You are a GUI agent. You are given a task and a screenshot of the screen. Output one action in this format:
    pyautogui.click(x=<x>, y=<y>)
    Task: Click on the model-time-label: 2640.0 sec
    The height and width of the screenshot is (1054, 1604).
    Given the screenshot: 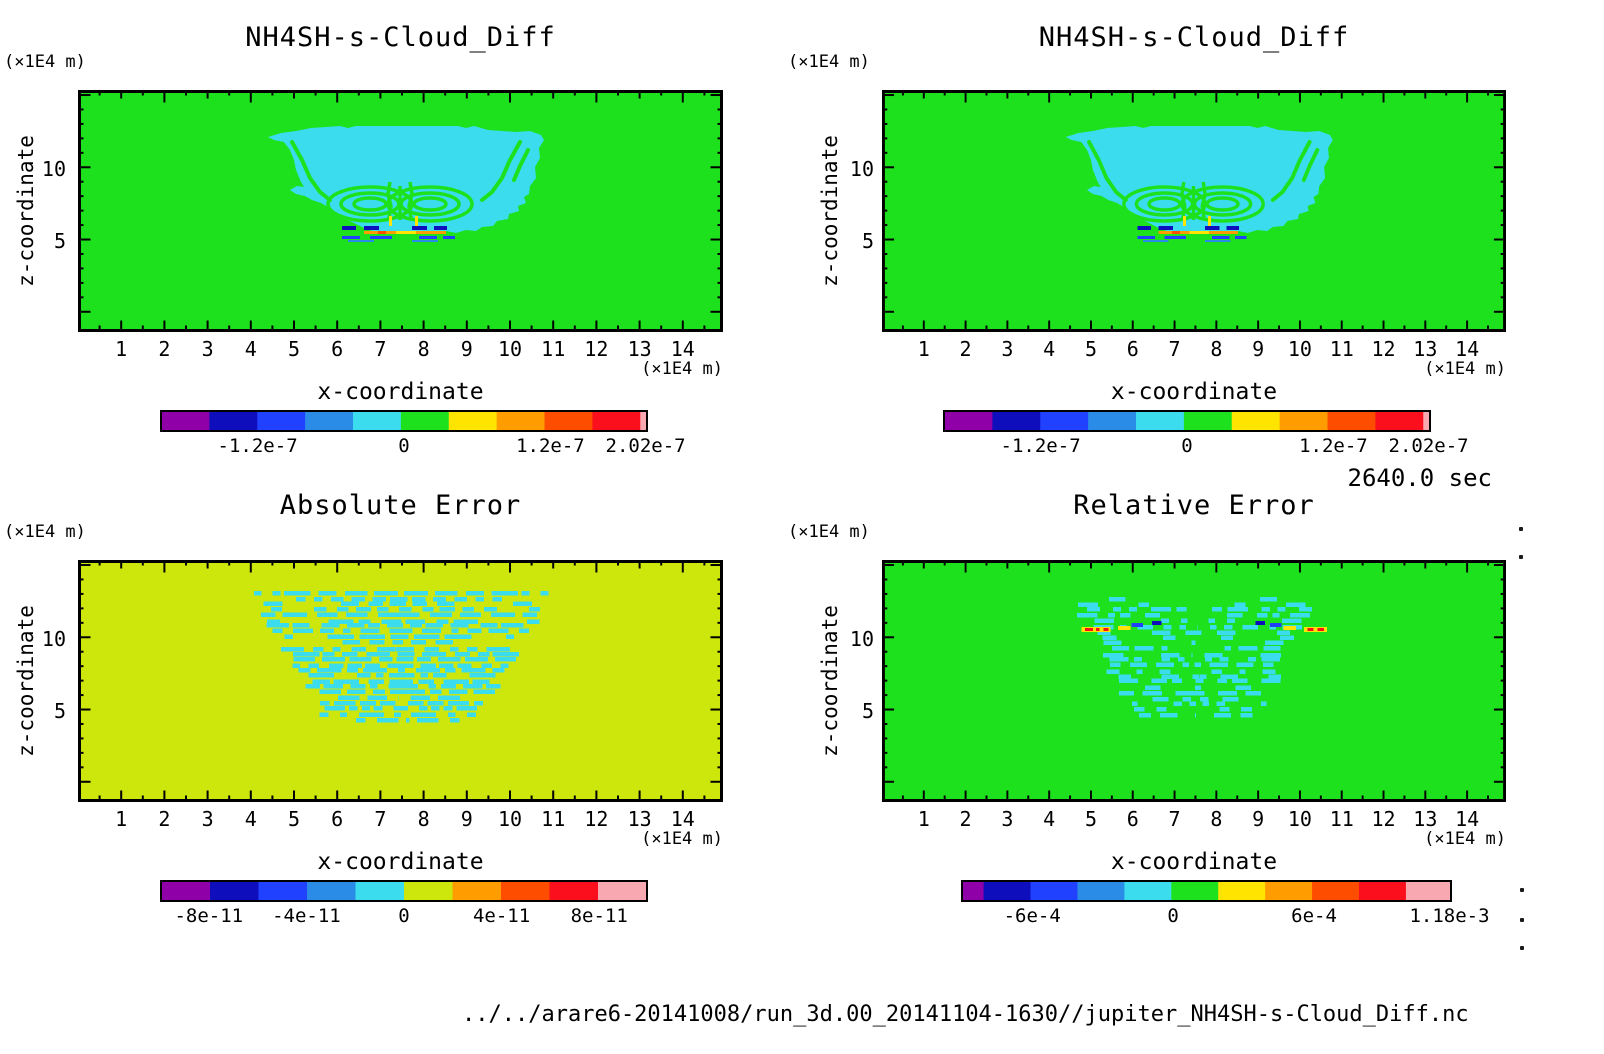 What is the action you would take?
    pyautogui.click(x=1420, y=478)
    